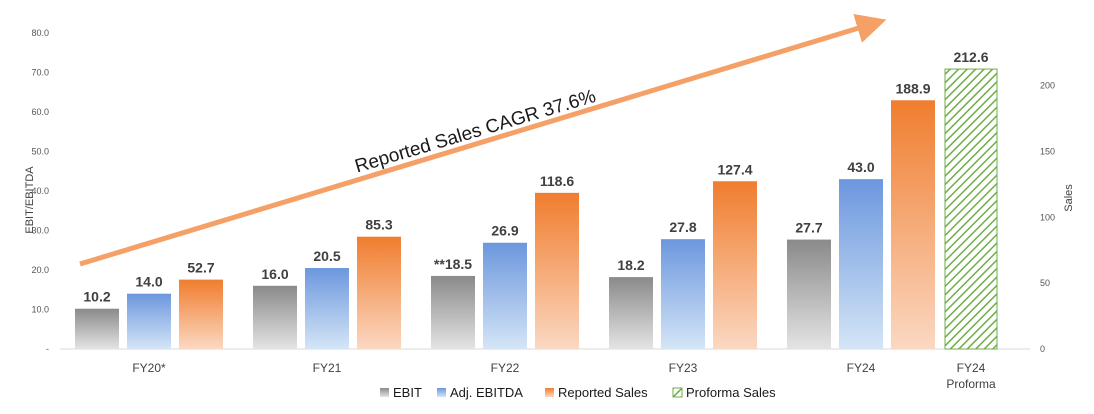 The height and width of the screenshot is (414, 1094). Describe the element at coordinates (274, 274) in the screenshot. I see `data-label: 16.0` at that location.